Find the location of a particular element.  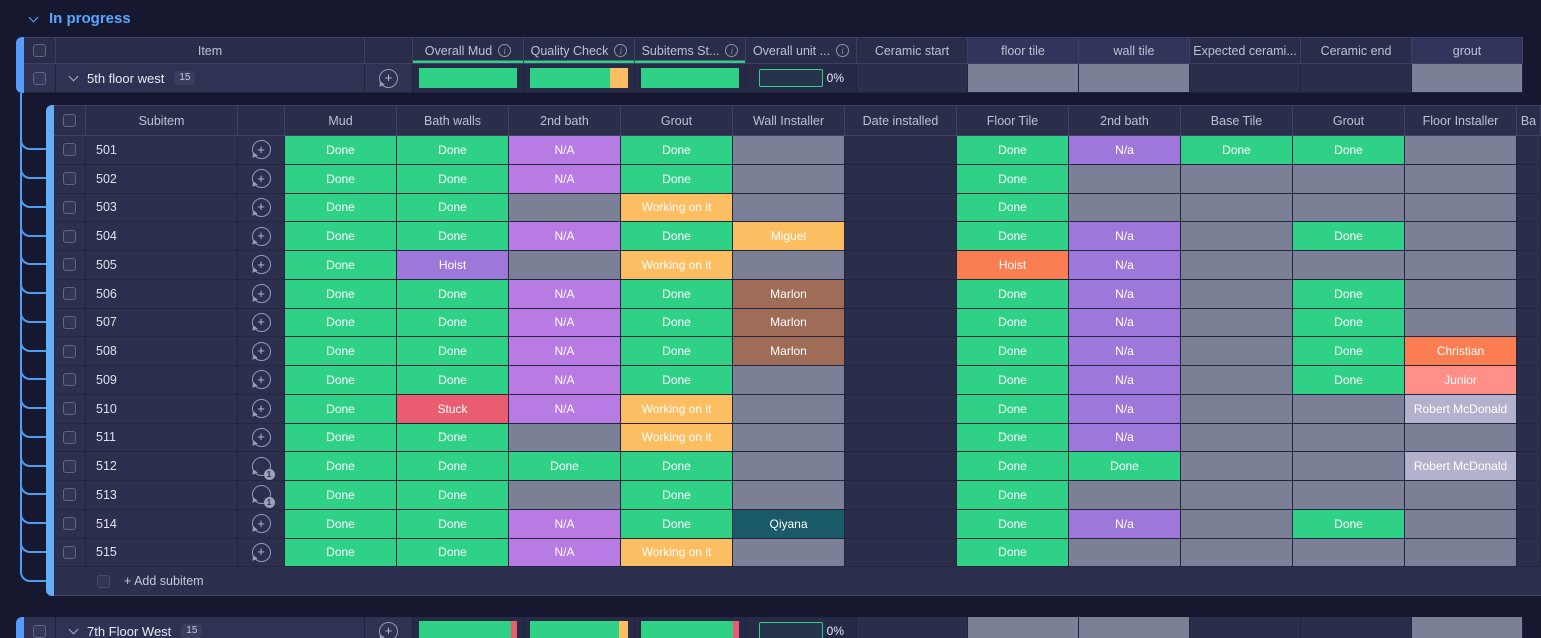

status-cell: Qiyana is located at coordinates (789, 524).